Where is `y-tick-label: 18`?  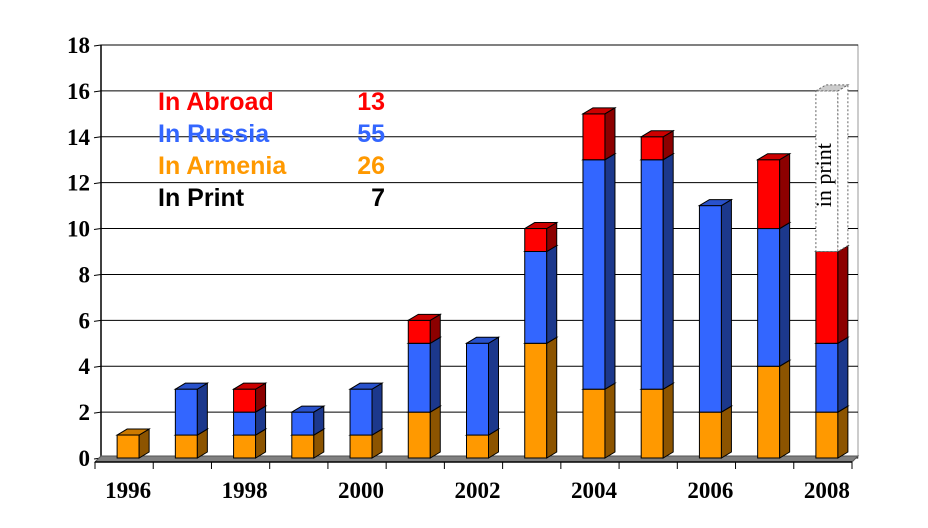
y-tick-label: 18 is located at coordinates (78, 45).